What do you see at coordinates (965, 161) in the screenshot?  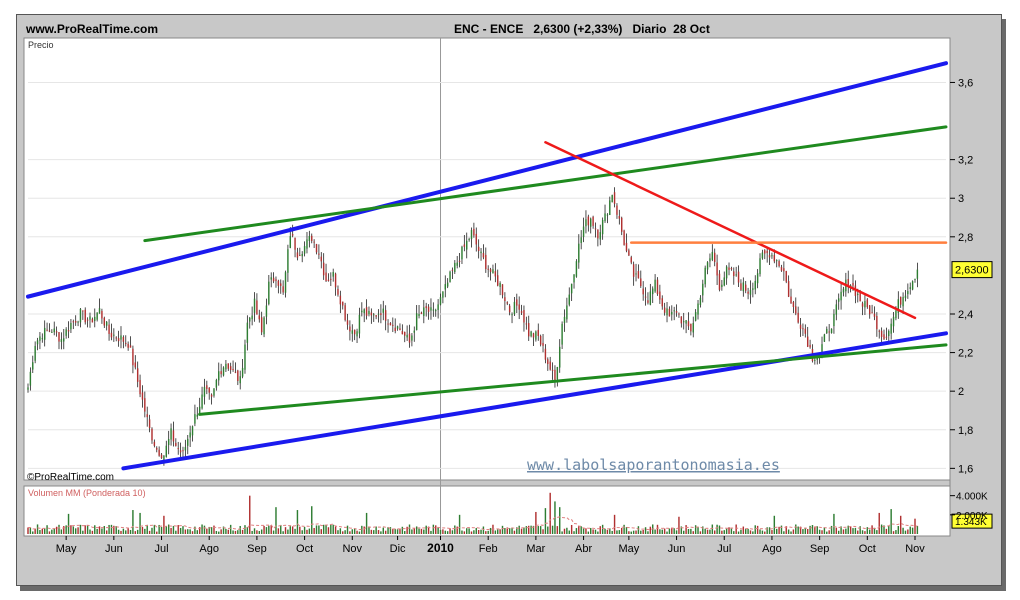 I see `y-tick-label: 3,2` at bounding box center [965, 161].